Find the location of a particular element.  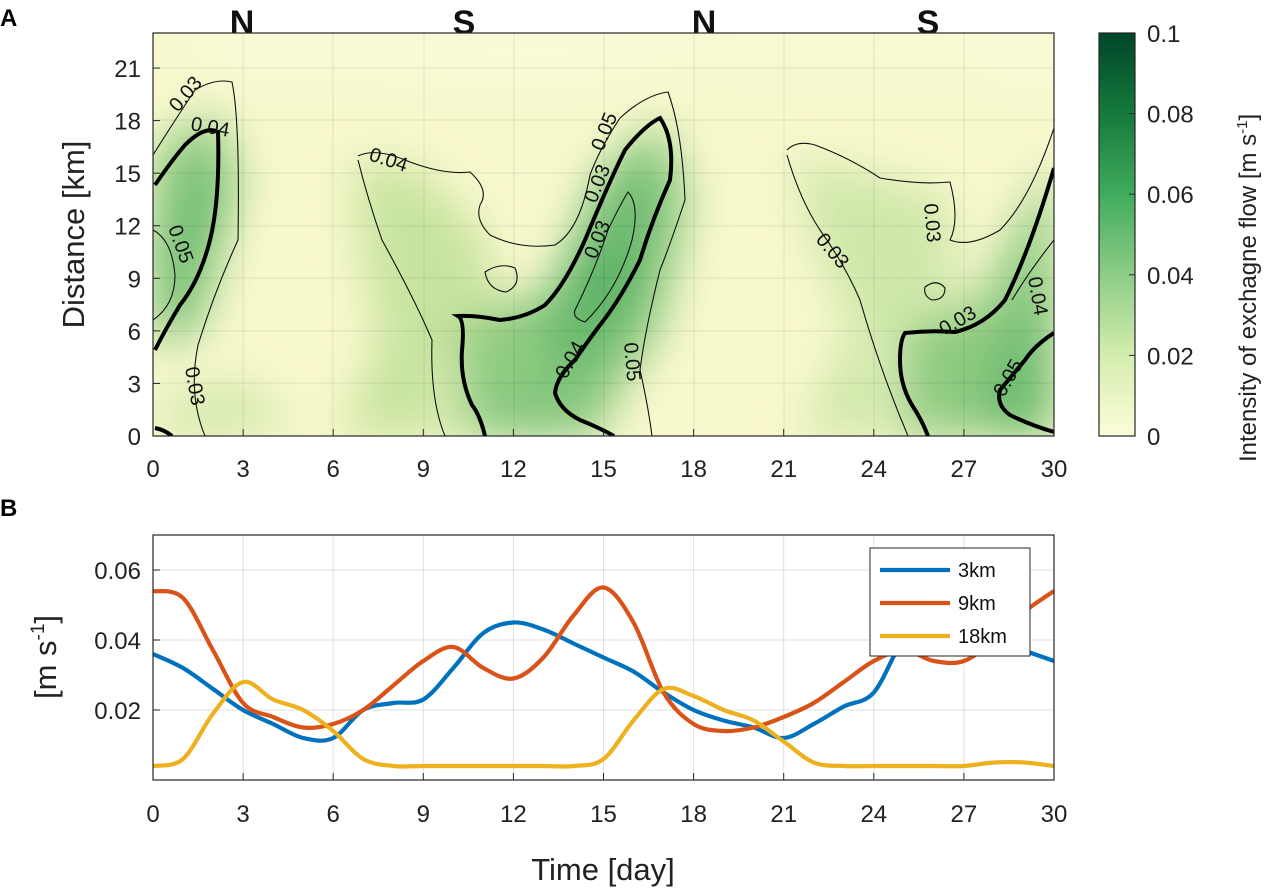

legend-label-18km: 18km is located at coordinates (982, 637).